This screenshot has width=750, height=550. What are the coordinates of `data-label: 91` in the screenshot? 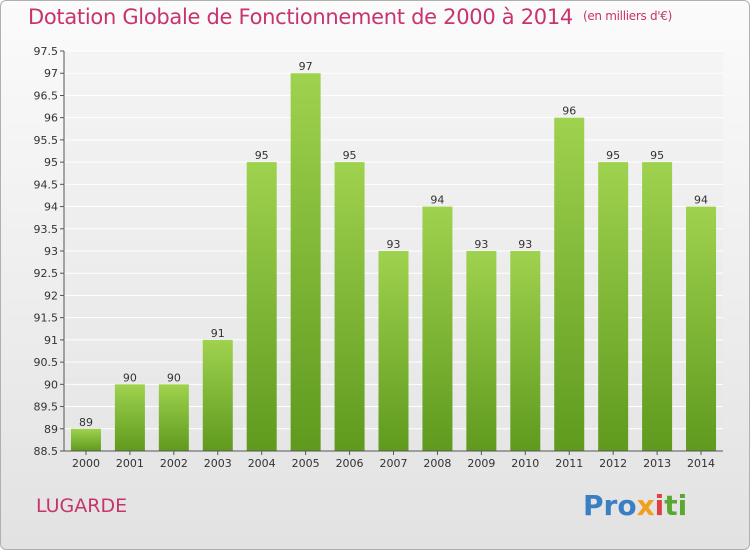 It's located at (218, 333).